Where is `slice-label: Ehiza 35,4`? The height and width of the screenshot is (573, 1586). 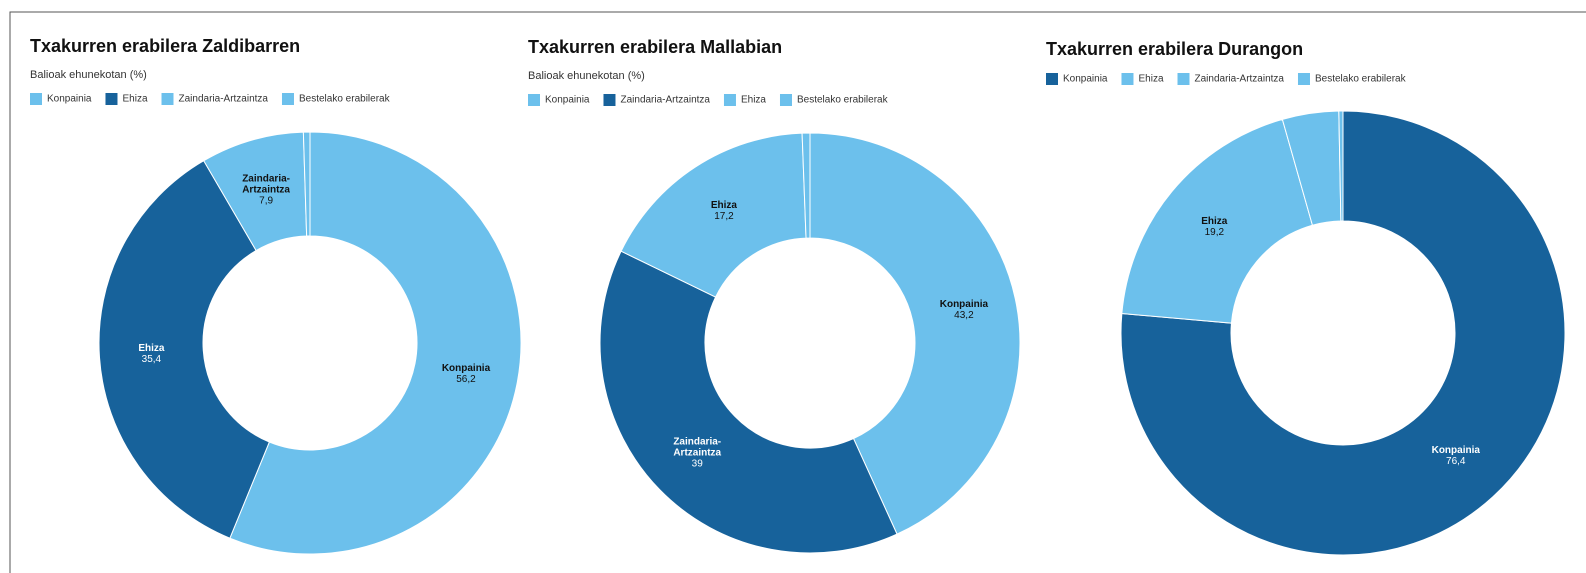 slice-label: Ehiza 35,4 is located at coordinates (151, 354).